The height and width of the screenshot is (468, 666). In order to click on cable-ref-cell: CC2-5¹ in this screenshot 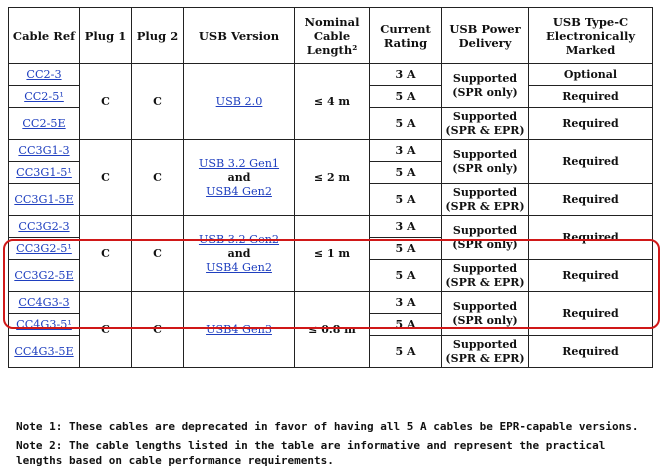, I will do `click(44, 96)`.